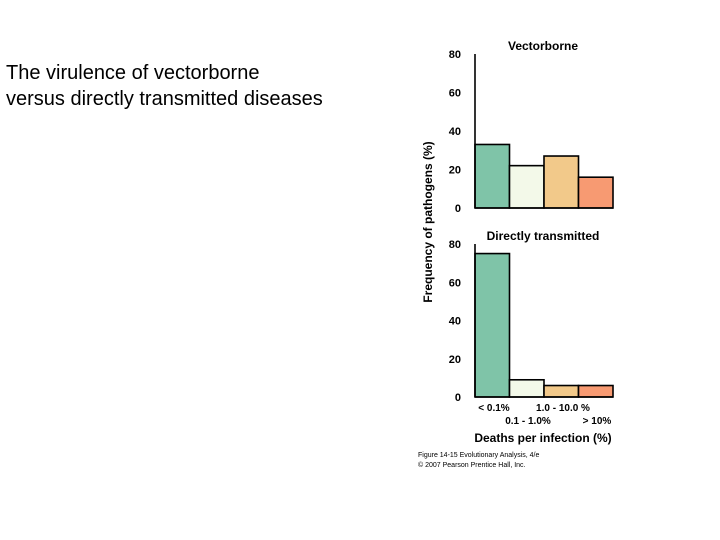 The height and width of the screenshot is (540, 720). What do you see at coordinates (597, 421) in the screenshot?
I see `x-tick-label: > 10%` at bounding box center [597, 421].